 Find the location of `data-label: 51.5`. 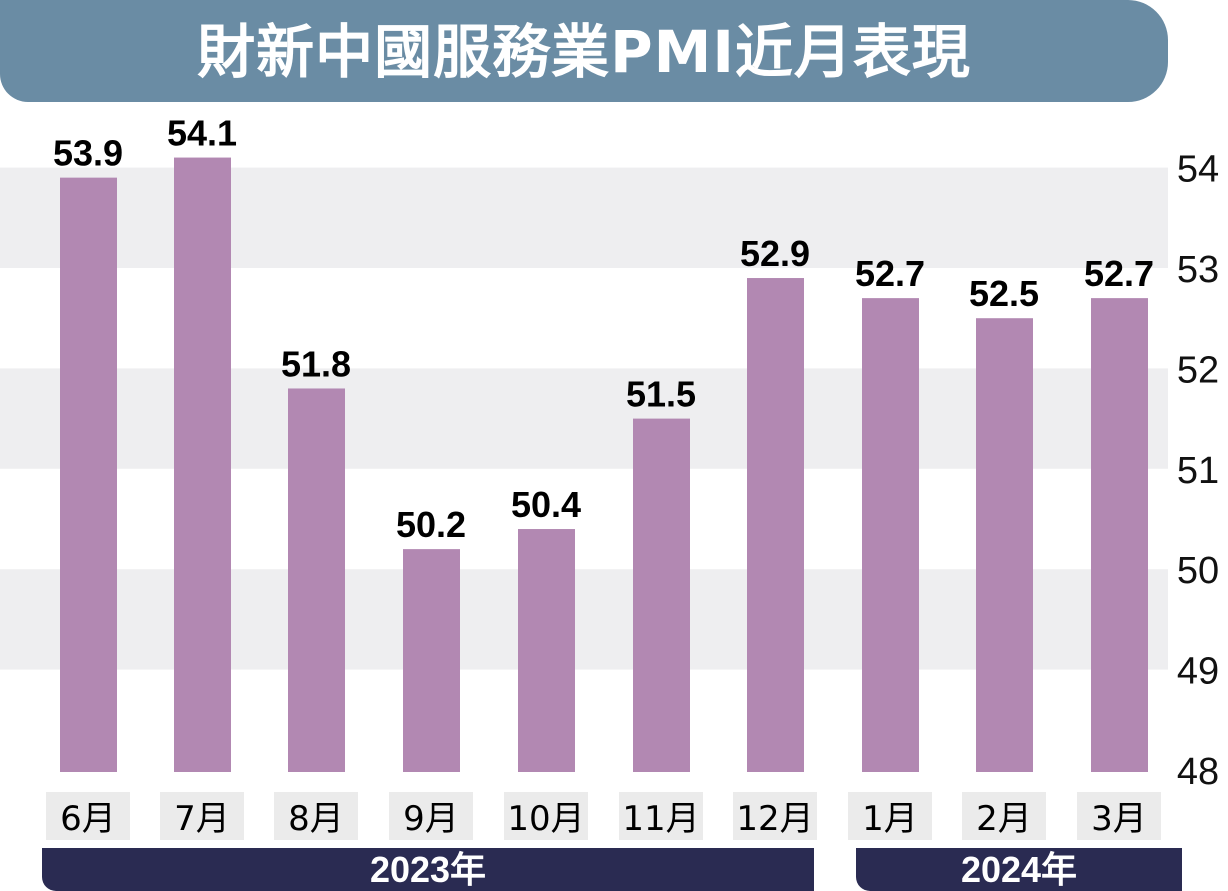

data-label: 51.5 is located at coordinates (661, 394).